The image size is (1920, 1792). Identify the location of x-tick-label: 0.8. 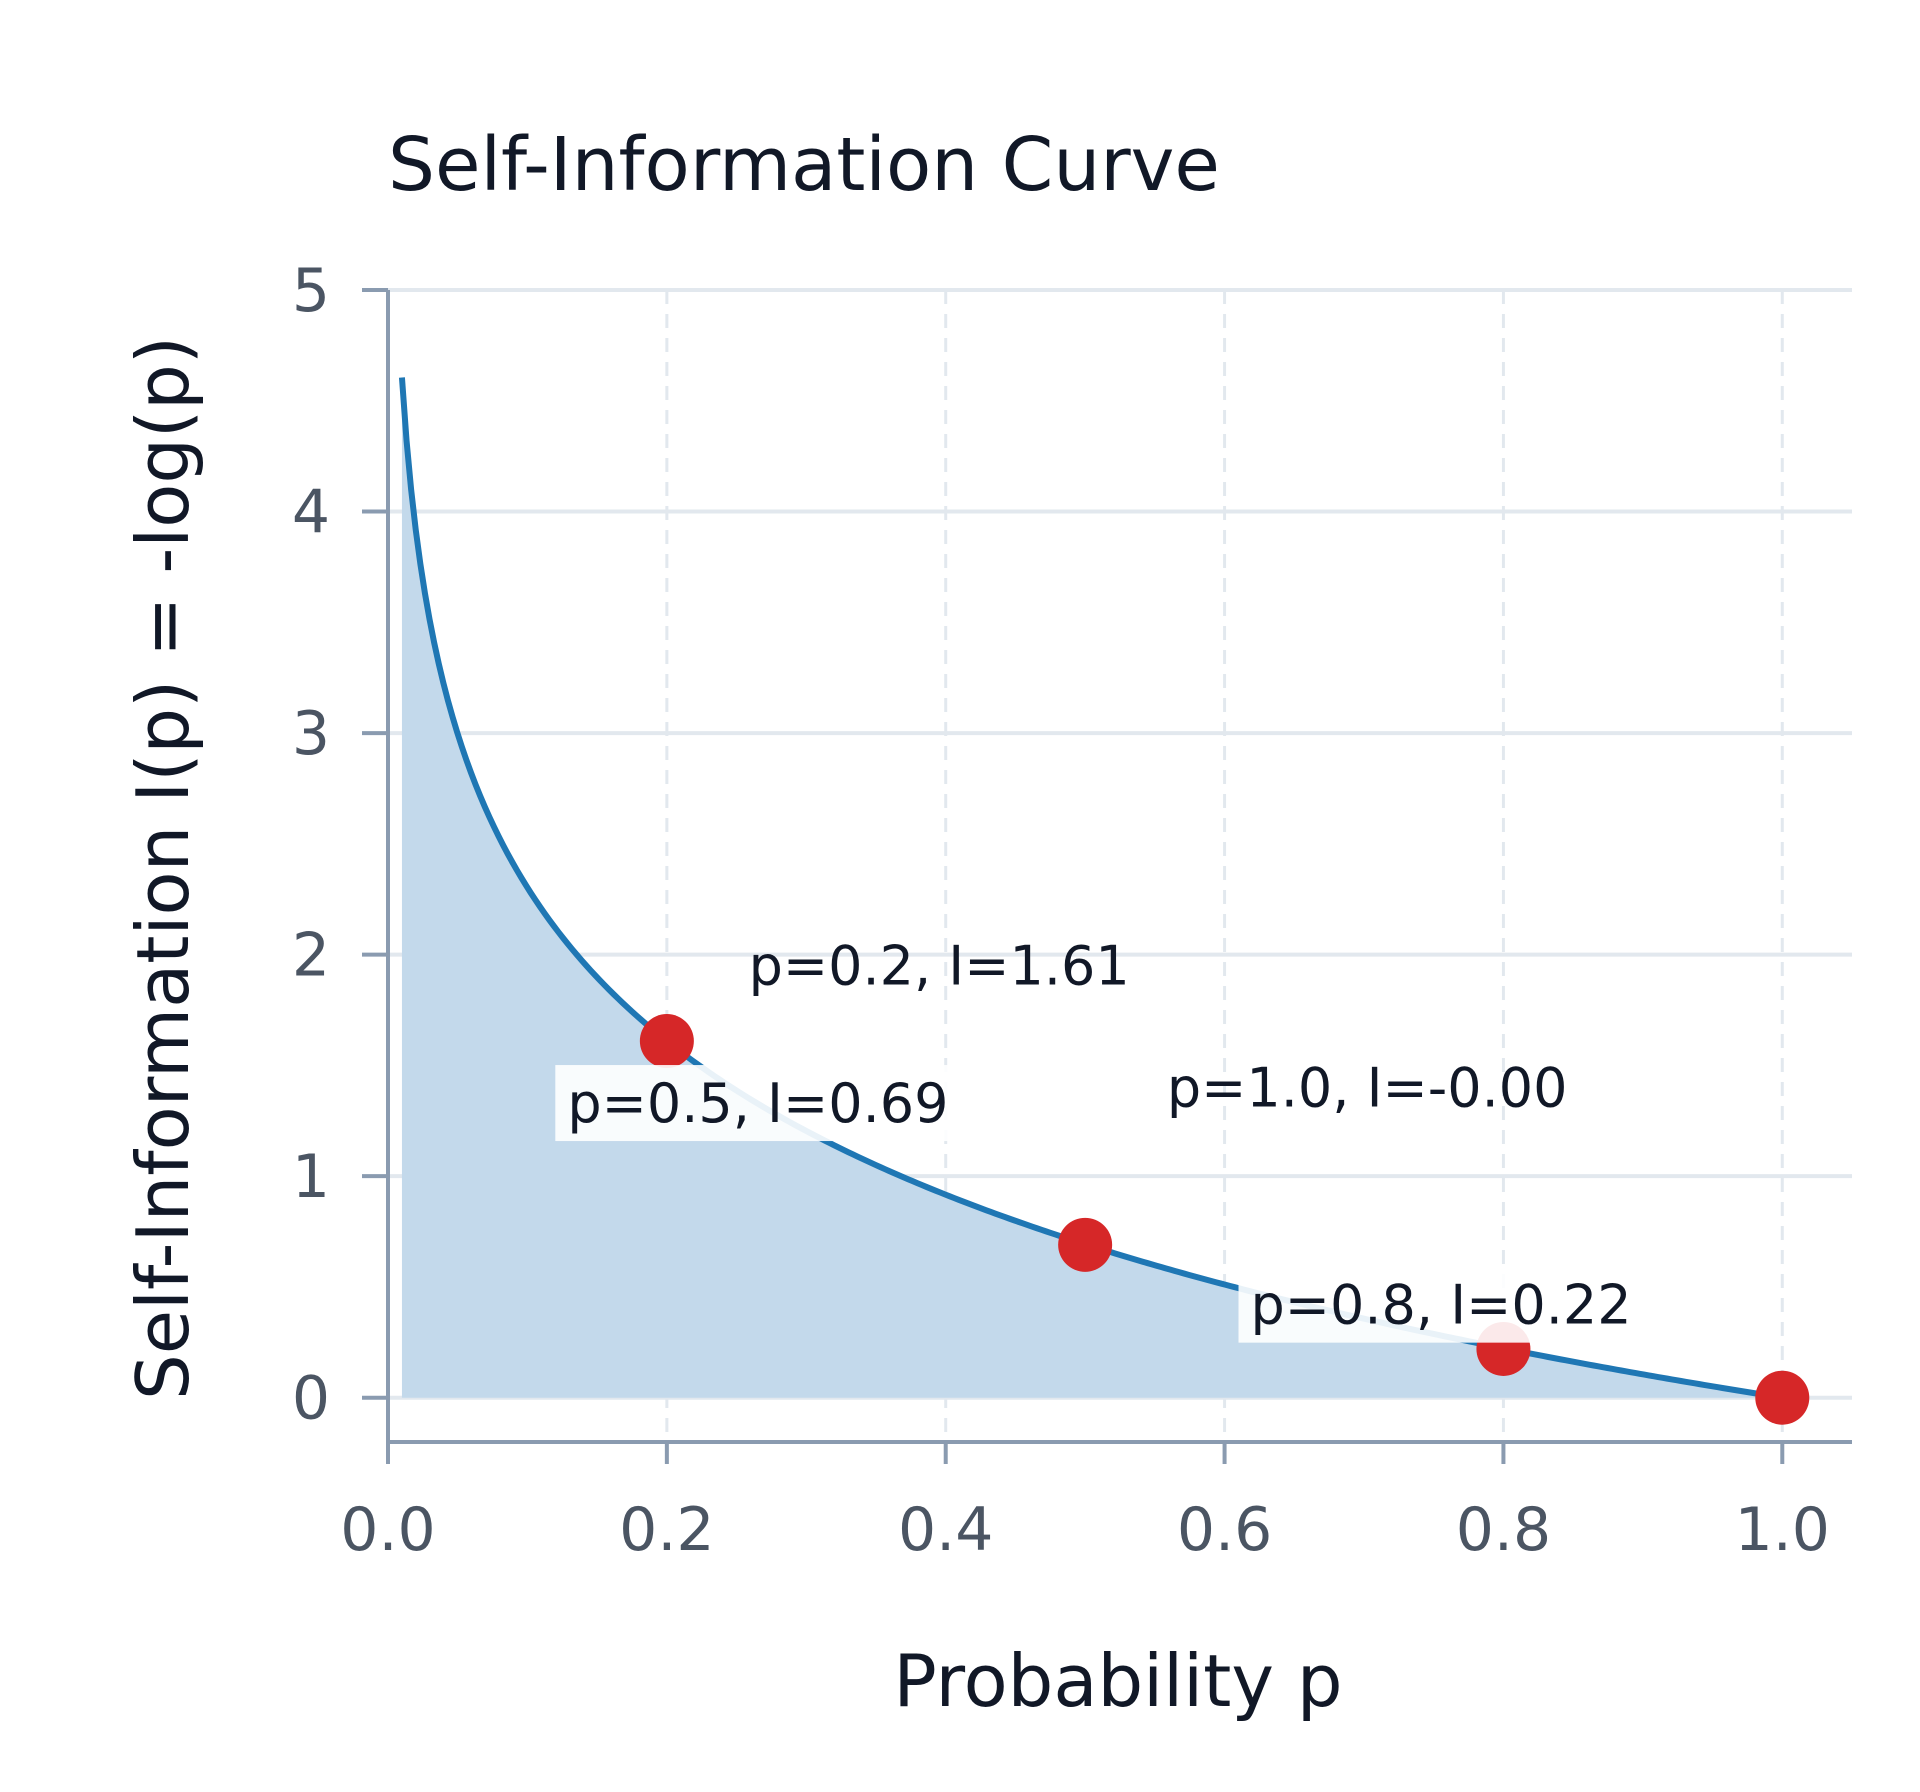
(1503, 1530).